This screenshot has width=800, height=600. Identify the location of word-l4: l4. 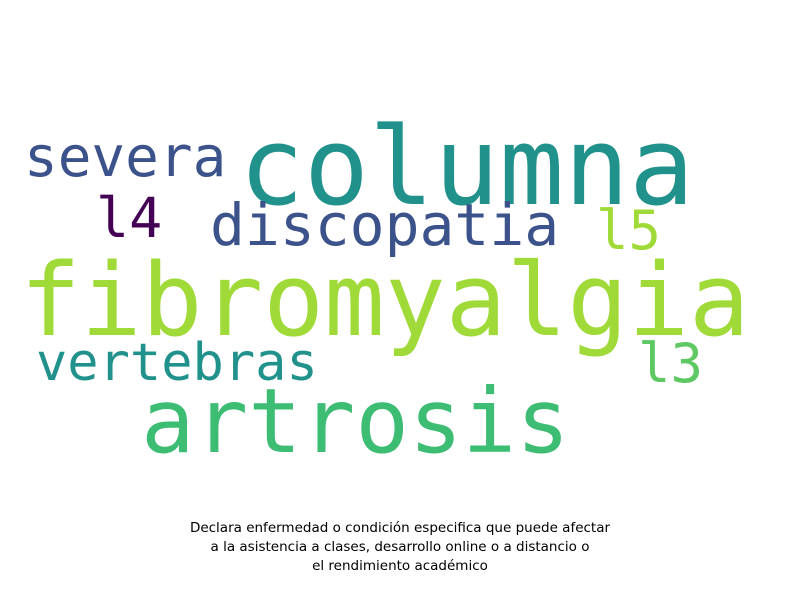
(129, 218).